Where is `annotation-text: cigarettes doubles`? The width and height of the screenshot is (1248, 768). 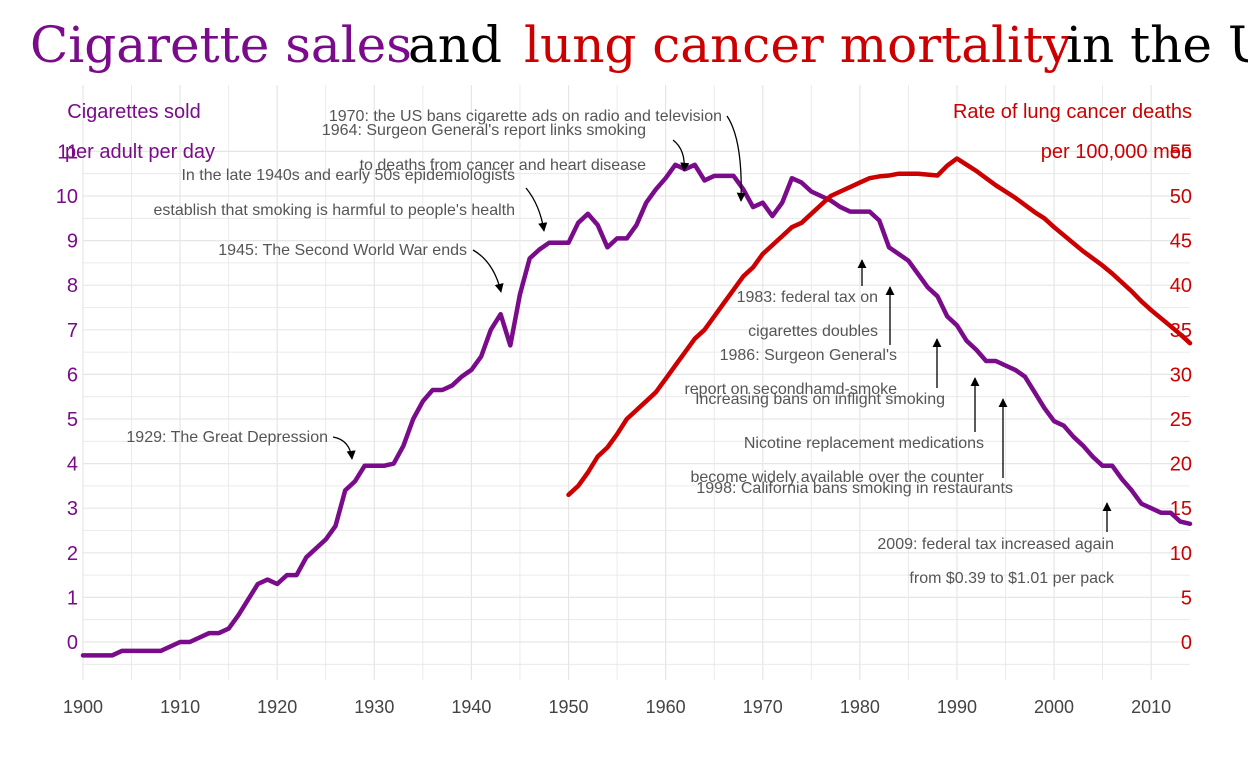 annotation-text: cigarettes doubles is located at coordinates (813, 331).